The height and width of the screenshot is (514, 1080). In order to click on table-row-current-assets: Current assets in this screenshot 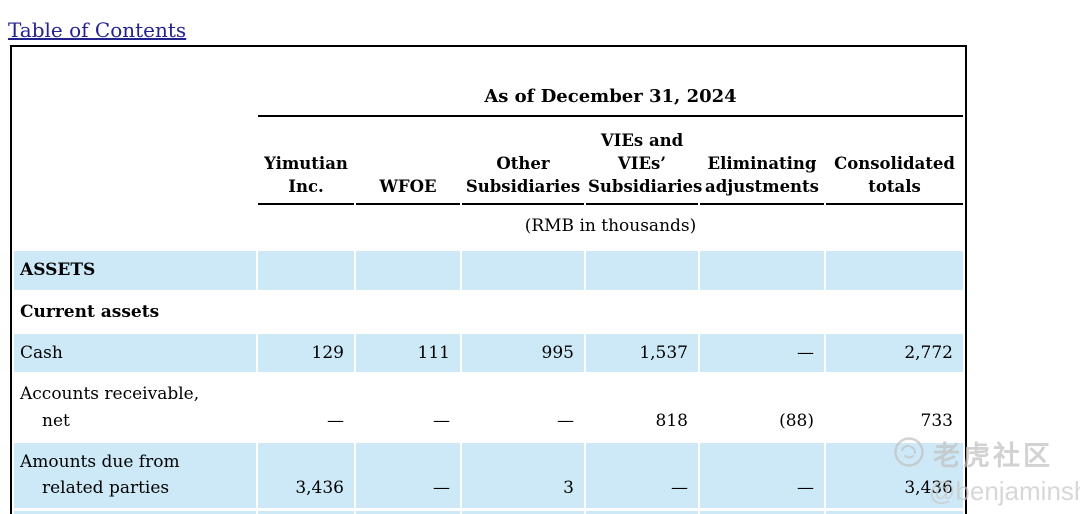, I will do `click(488, 312)`.